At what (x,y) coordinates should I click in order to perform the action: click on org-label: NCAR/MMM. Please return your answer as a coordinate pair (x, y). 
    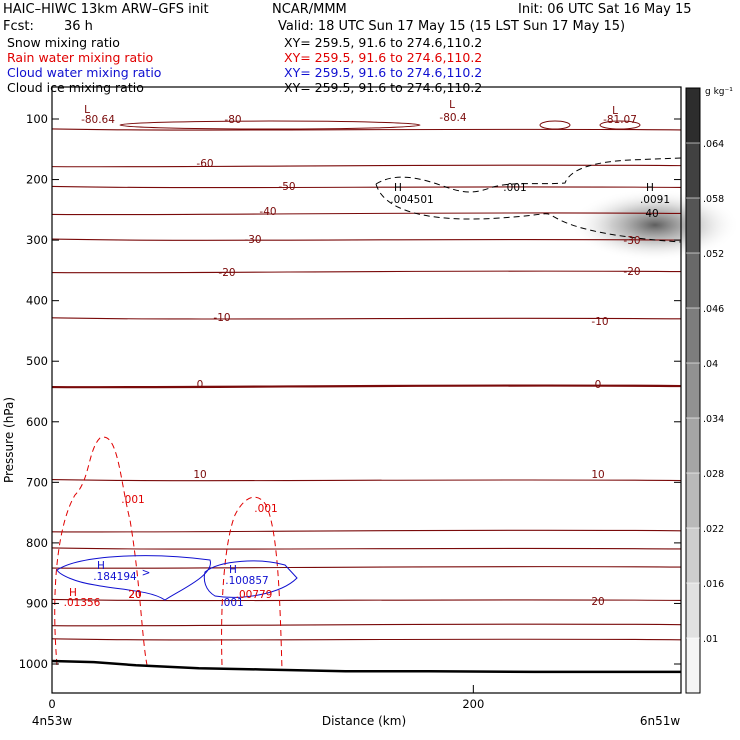
    Looking at the image, I should click on (309, 9).